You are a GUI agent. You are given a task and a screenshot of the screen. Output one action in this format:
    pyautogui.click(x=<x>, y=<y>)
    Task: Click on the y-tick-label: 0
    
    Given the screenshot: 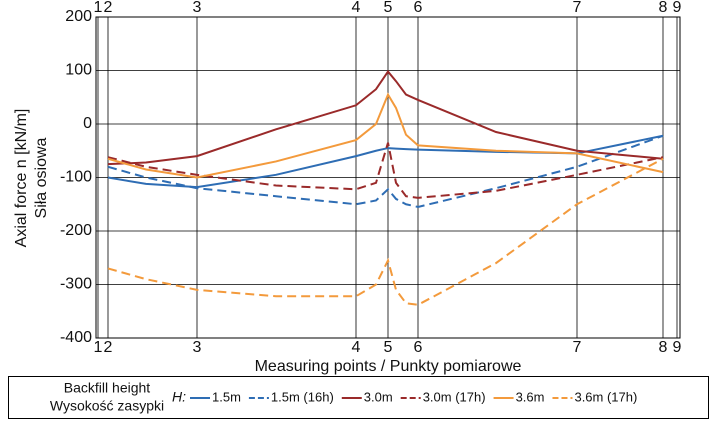 What is the action you would take?
    pyautogui.click(x=87, y=123)
    